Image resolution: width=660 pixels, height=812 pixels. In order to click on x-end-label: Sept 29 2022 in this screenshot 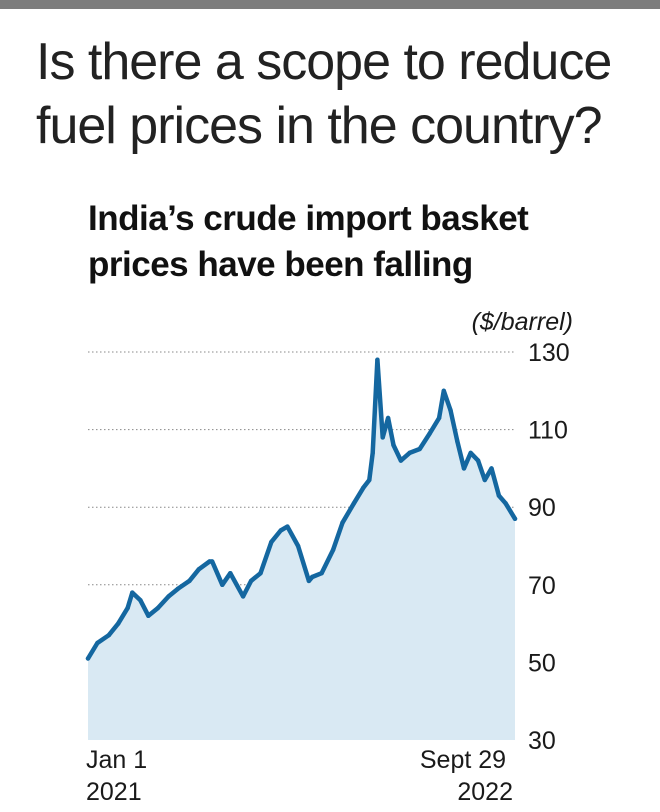, I will do `click(466, 776)`.